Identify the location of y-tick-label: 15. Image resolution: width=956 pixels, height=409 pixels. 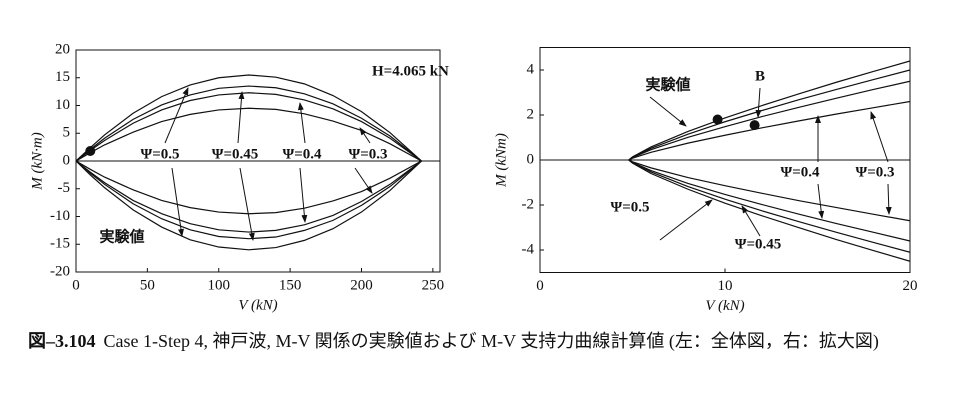
(62, 77).